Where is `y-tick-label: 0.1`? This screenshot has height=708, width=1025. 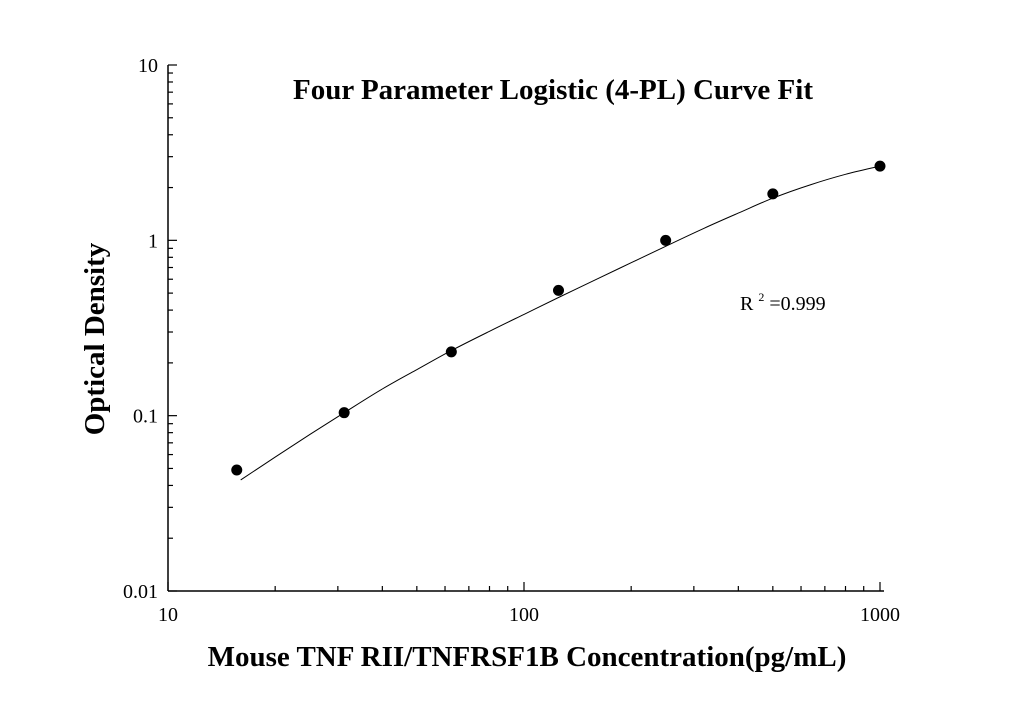 y-tick-label: 0.1 is located at coordinates (145, 417).